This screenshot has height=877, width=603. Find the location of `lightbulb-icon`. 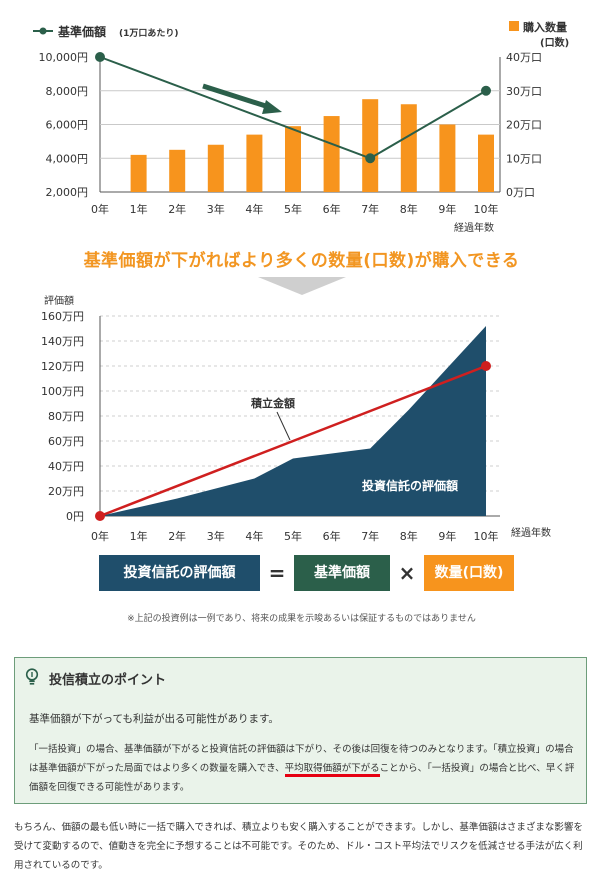

lightbulb-icon is located at coordinates (32, 676).